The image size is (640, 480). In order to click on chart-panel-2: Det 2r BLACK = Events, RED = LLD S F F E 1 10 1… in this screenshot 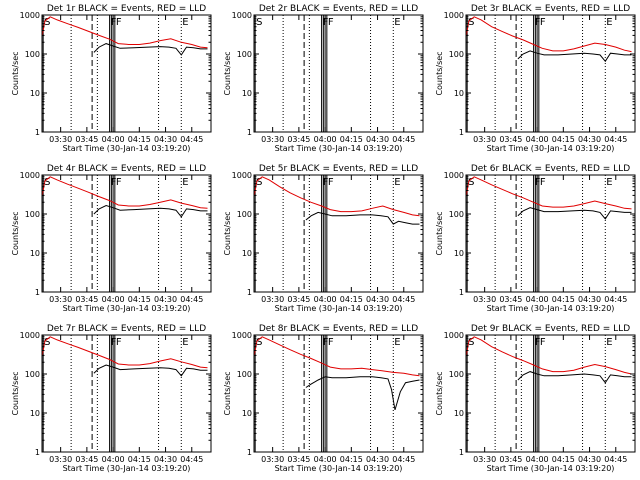, I will do `click(323, 78)`.